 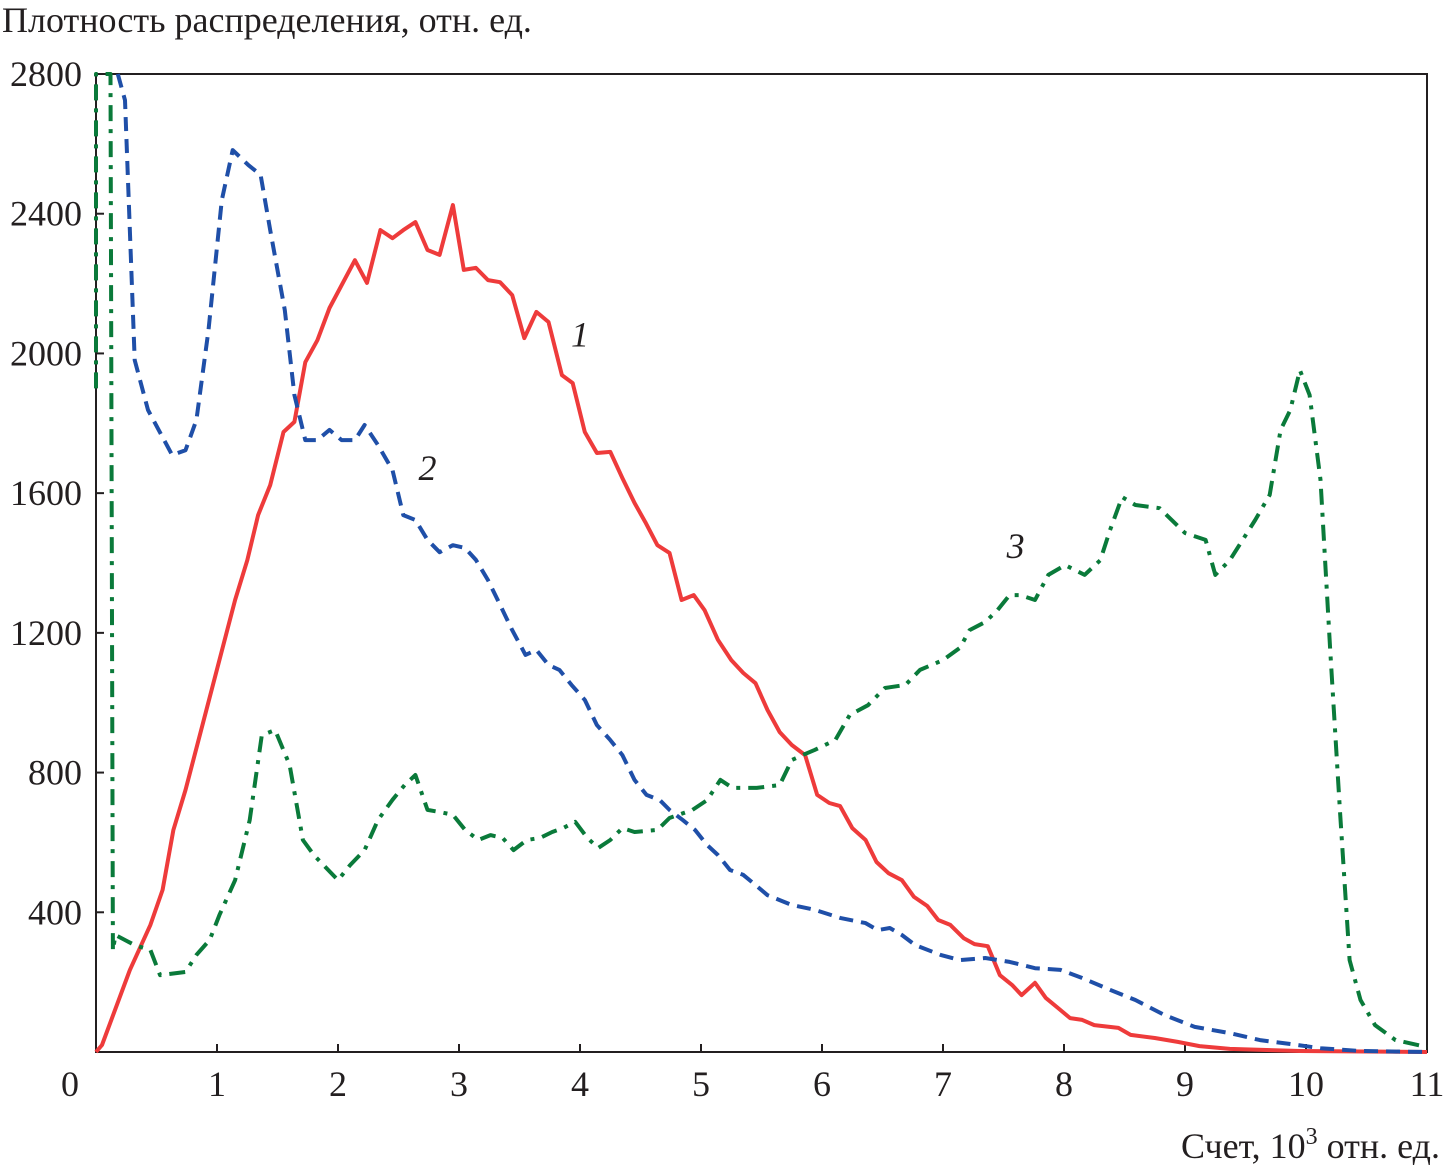 What do you see at coordinates (722, 440) in the screenshot?
I see `series-labels: 1 2 3` at bounding box center [722, 440].